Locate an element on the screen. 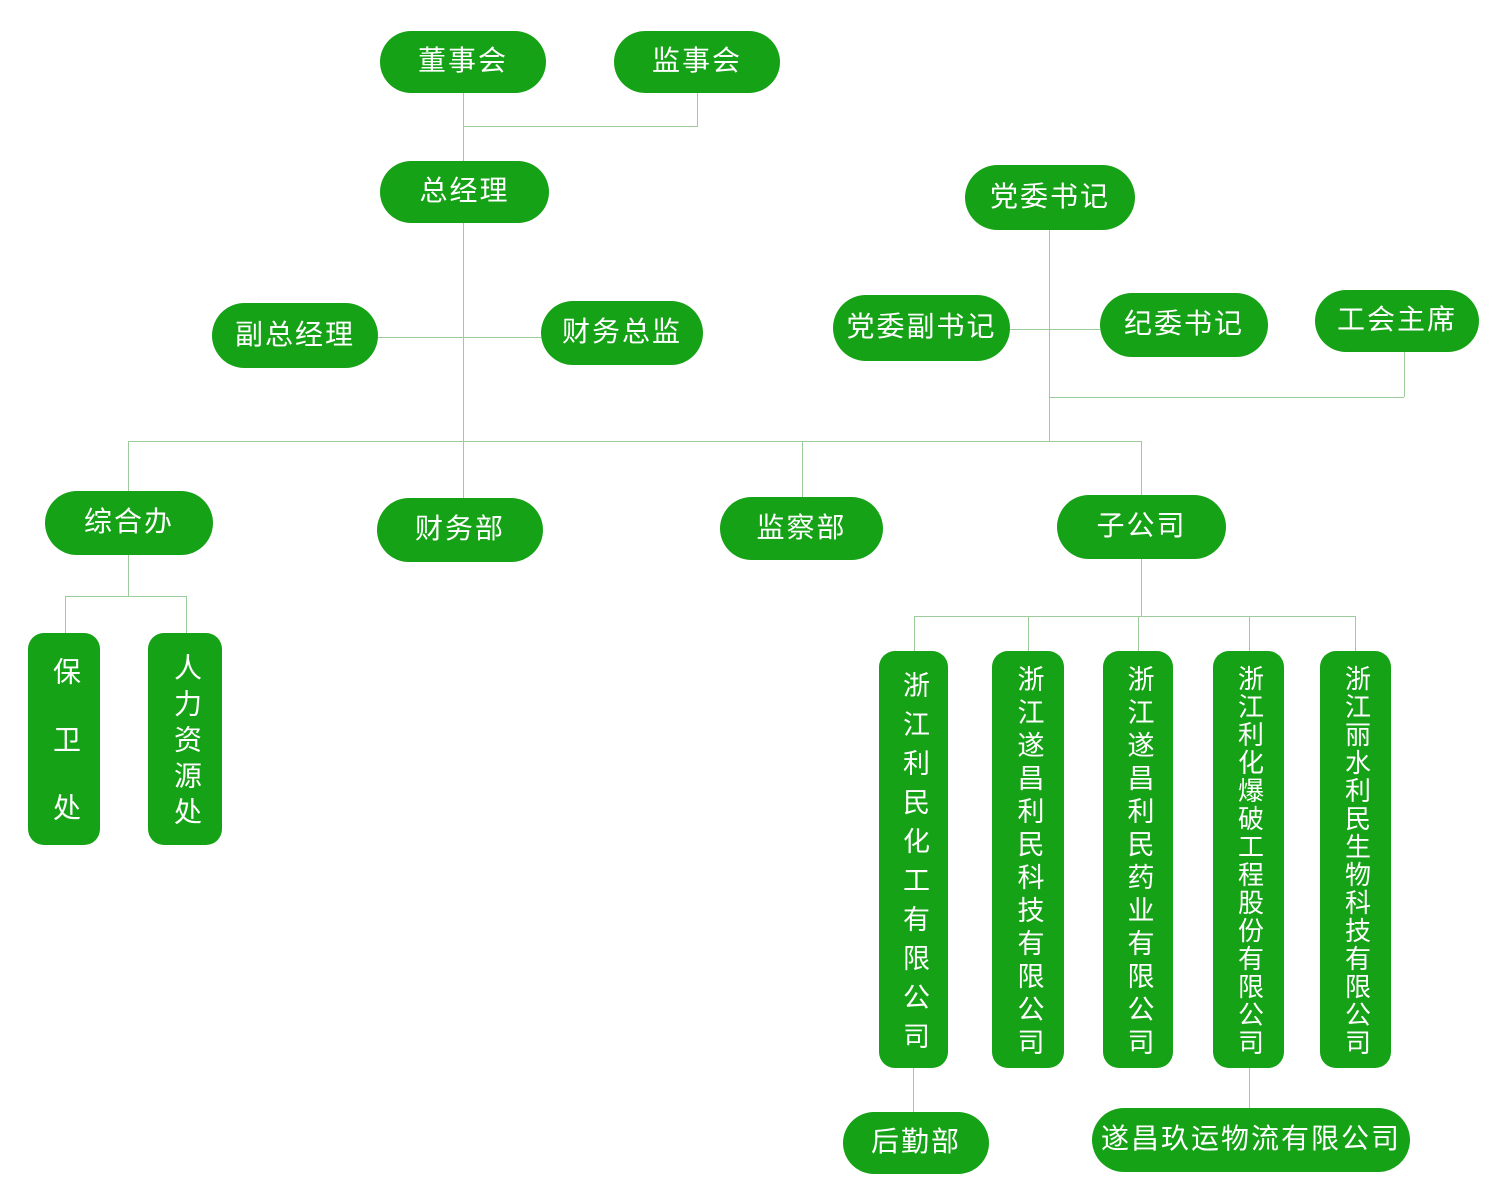 The height and width of the screenshot is (1200, 1508). node-label: 副总经理 is located at coordinates (294, 335).